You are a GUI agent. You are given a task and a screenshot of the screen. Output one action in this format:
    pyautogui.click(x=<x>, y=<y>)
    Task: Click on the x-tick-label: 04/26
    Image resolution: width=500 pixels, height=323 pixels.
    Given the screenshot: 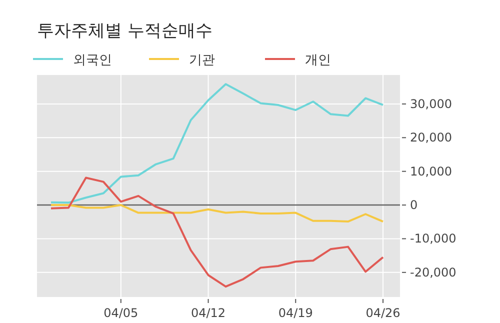 What is the action you would take?
    pyautogui.click(x=383, y=313)
    